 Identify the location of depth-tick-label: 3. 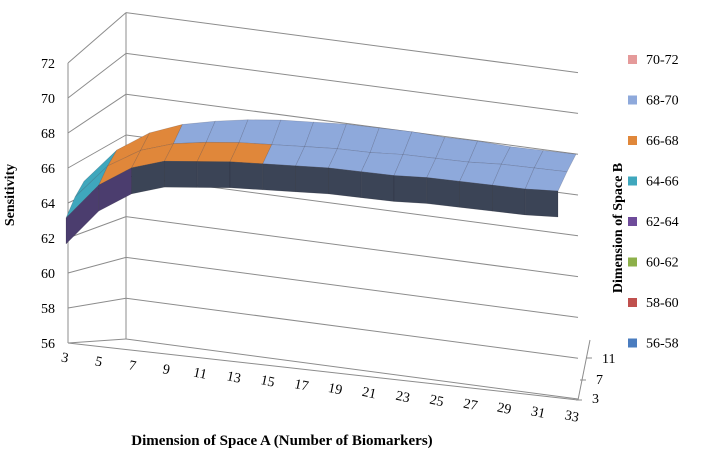
(595, 399).